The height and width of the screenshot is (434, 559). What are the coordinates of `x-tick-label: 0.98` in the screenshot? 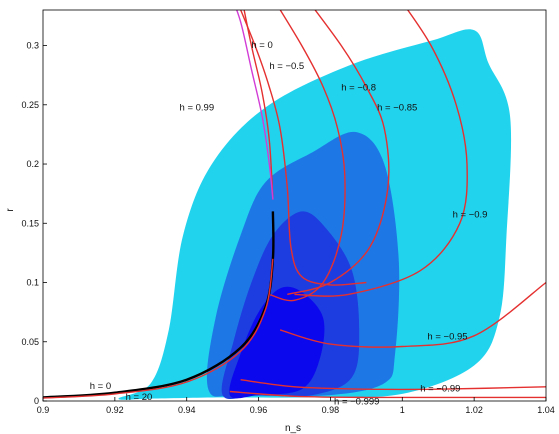 It's located at (331, 410).